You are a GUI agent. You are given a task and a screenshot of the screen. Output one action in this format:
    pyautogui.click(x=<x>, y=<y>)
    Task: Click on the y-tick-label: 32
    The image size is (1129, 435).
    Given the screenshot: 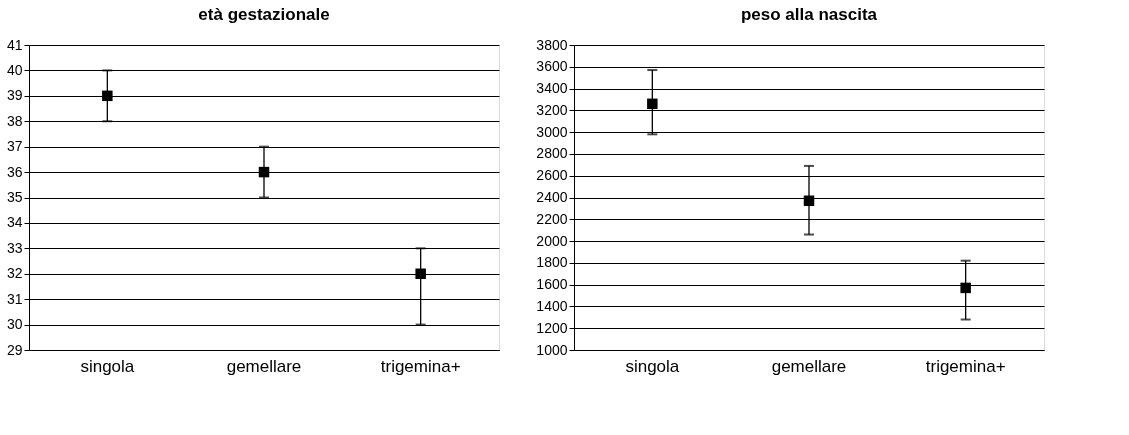 What is the action you would take?
    pyautogui.click(x=14, y=273)
    